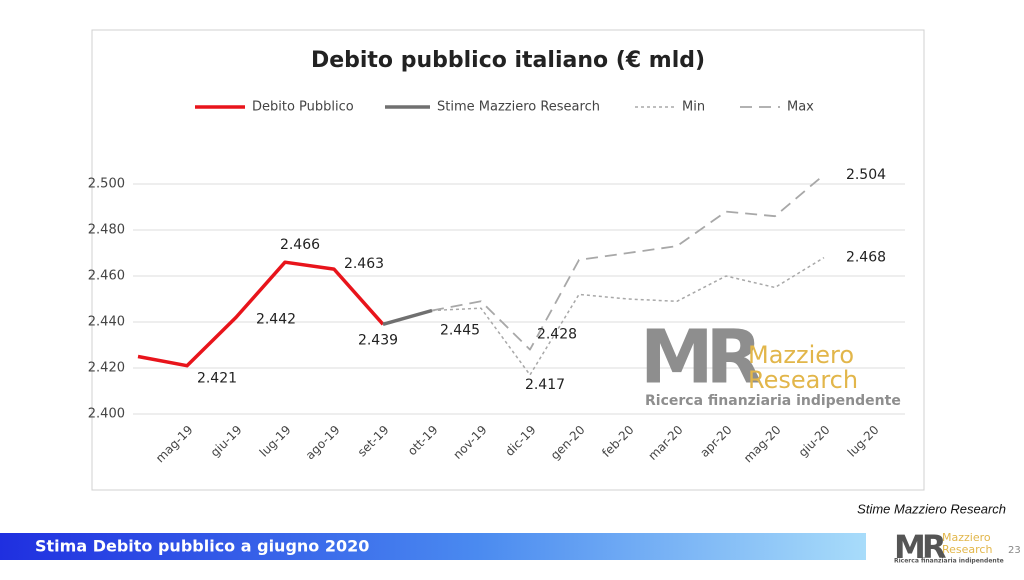  Describe the element at coordinates (866, 175) in the screenshot. I see `data-label: 2.504` at that location.